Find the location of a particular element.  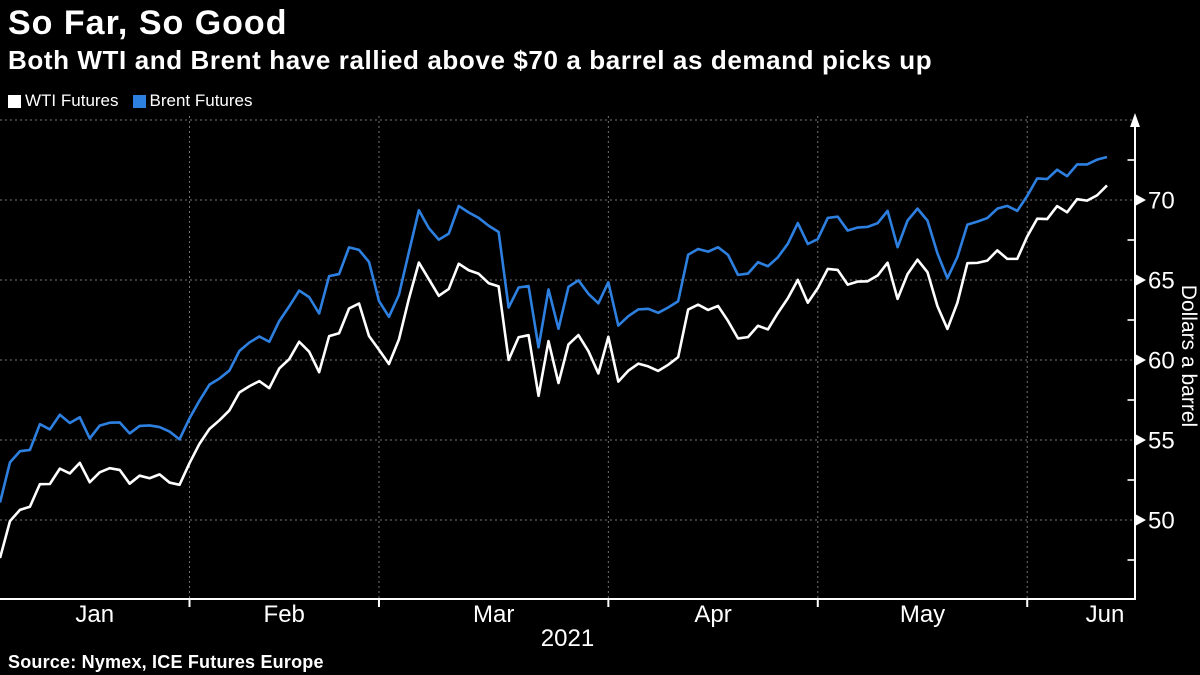

x-axis-year-label: 2021 is located at coordinates (567, 638).